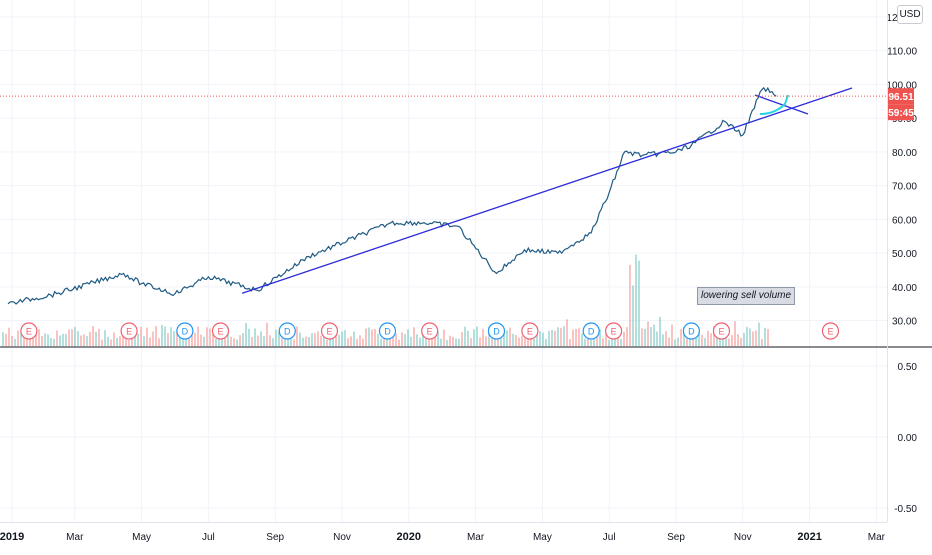 Image resolution: width=932 pixels, height=555 pixels. I want to click on x-tick-label: 2019, so click(12, 537).